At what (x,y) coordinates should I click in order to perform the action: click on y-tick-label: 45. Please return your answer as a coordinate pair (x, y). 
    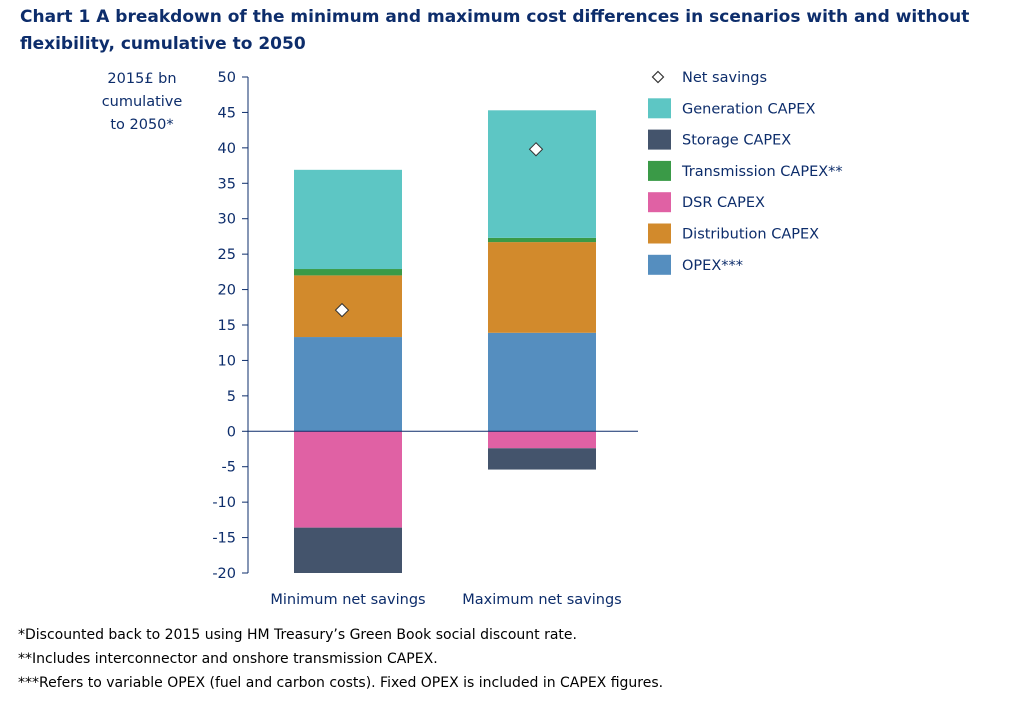
    Looking at the image, I should click on (227, 113).